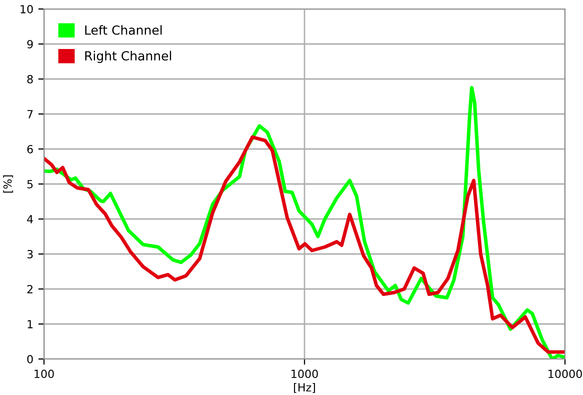 The height and width of the screenshot is (395, 583). What do you see at coordinates (30, 359) in the screenshot?
I see `y-tick-label: 0` at bounding box center [30, 359].